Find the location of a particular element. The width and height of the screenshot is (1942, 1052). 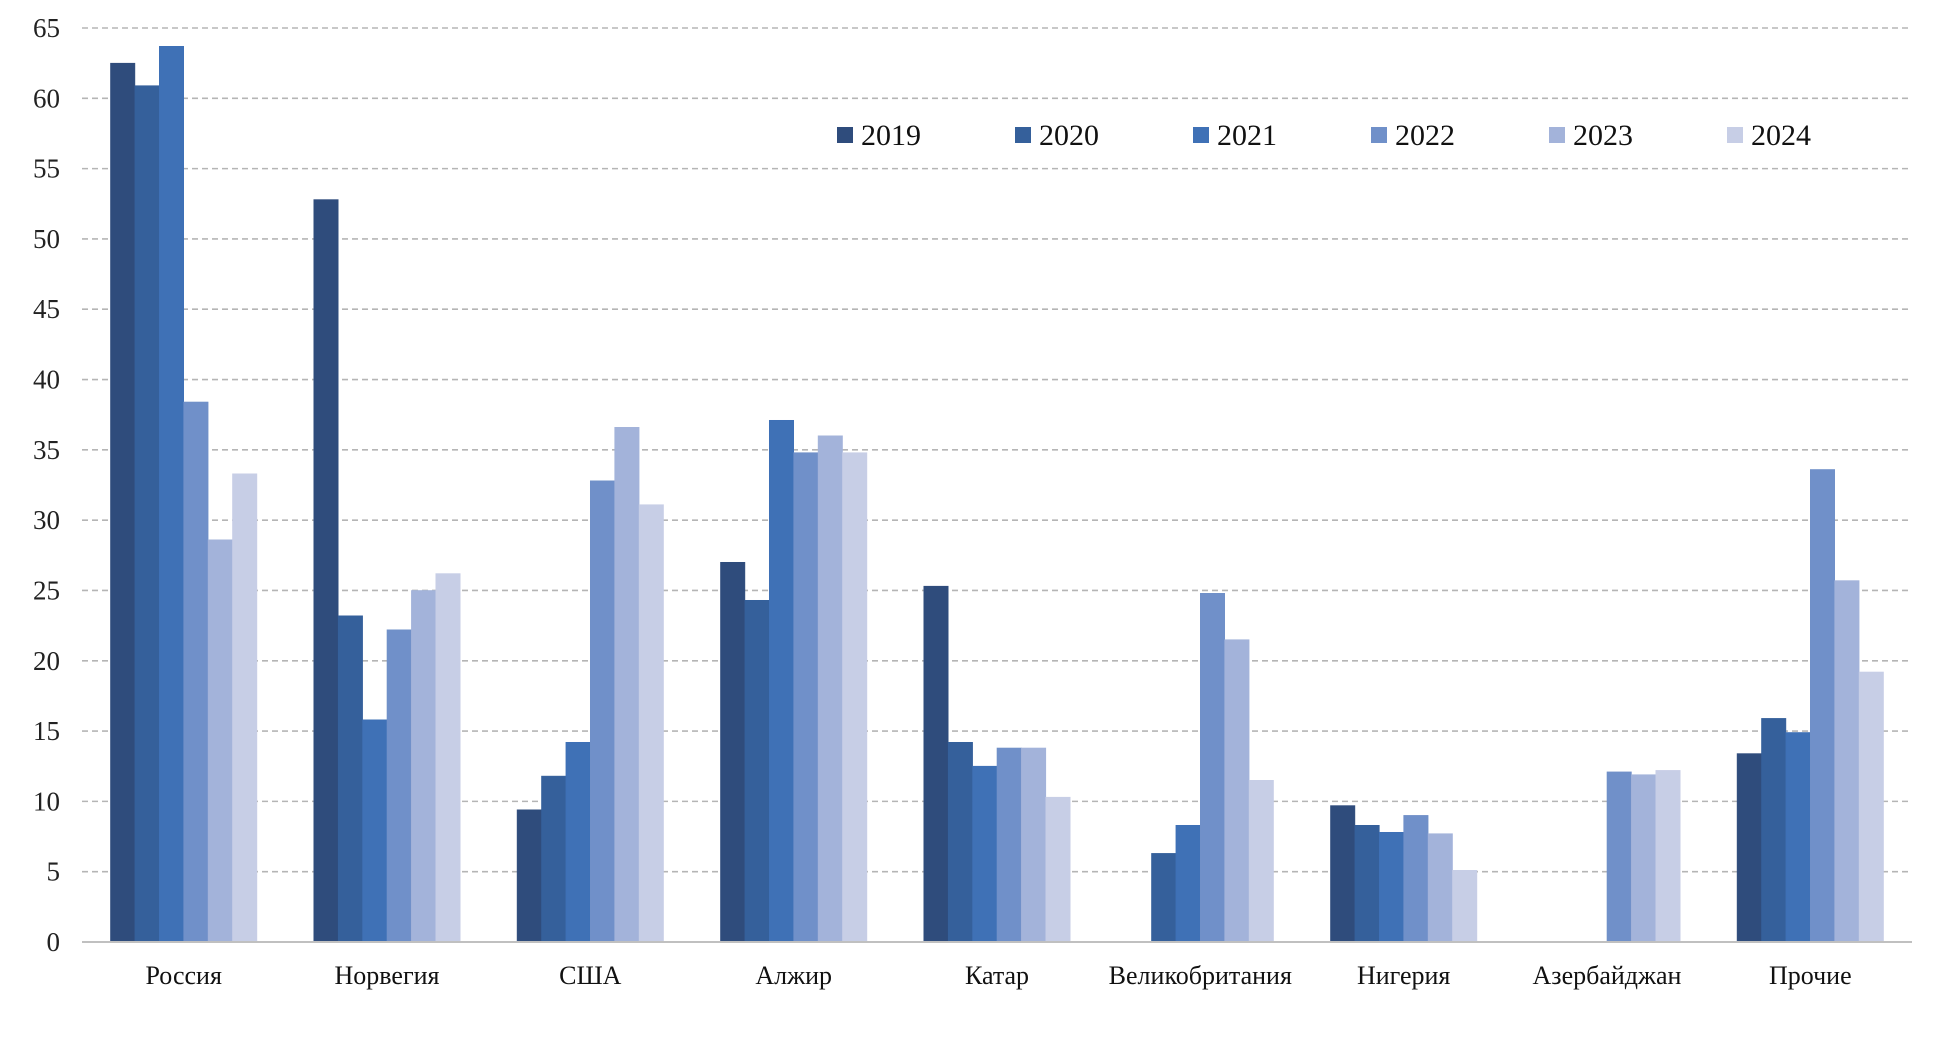

y-tick-label: 25 is located at coordinates (46, 590).